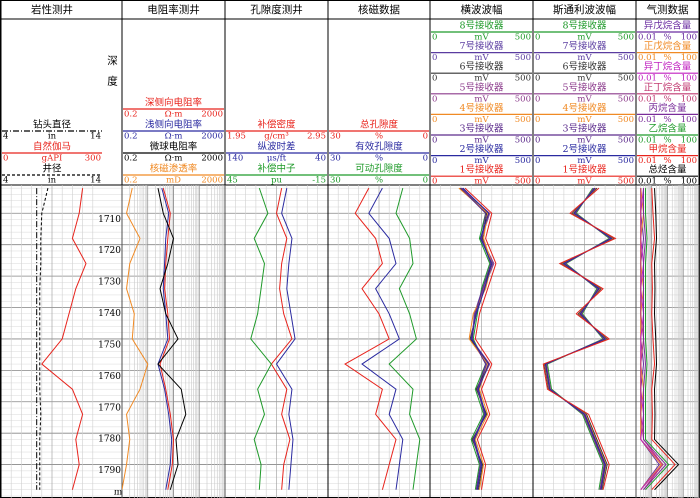 The image size is (700, 498). Describe the element at coordinates (5, 181) in the screenshot. I see `scale-min: 4` at that location.